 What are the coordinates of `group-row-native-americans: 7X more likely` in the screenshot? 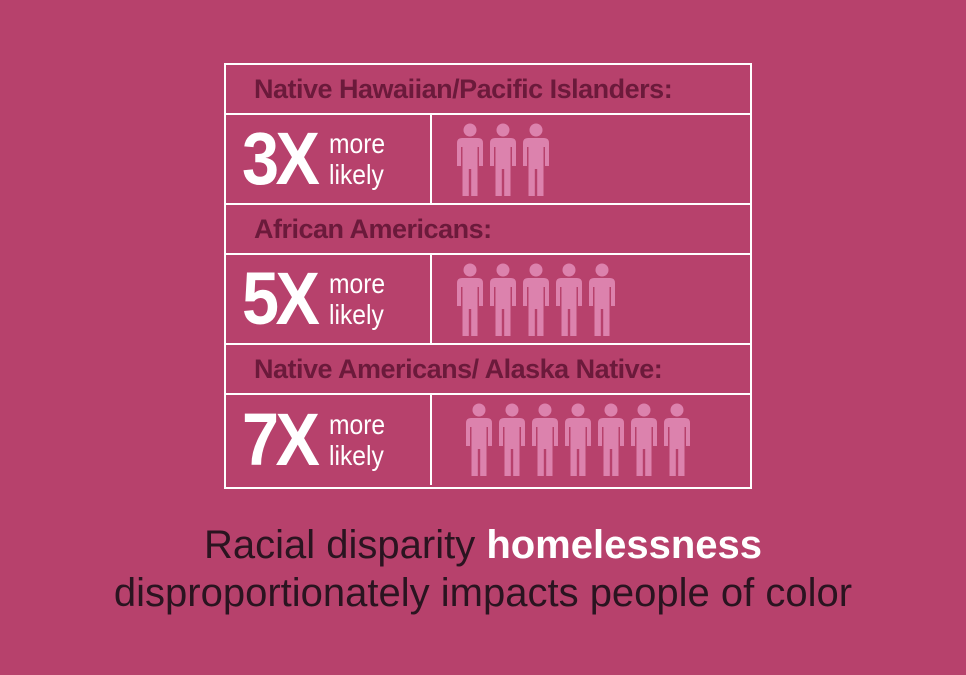 It's located at (488, 440).